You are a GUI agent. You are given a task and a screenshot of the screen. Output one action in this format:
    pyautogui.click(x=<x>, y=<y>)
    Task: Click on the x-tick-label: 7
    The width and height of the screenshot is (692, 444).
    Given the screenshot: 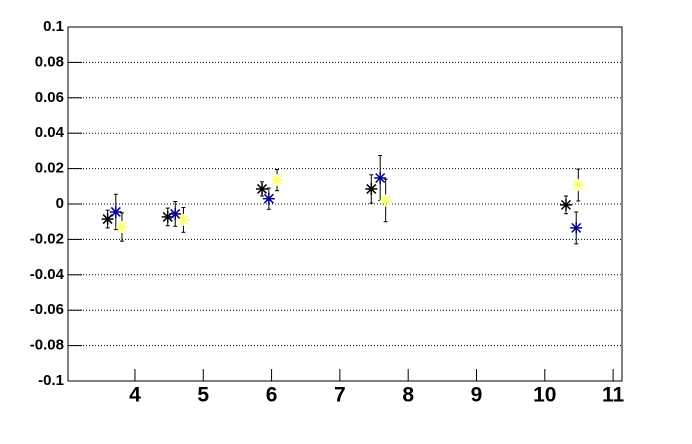 What is the action you would take?
    pyautogui.click(x=340, y=395)
    